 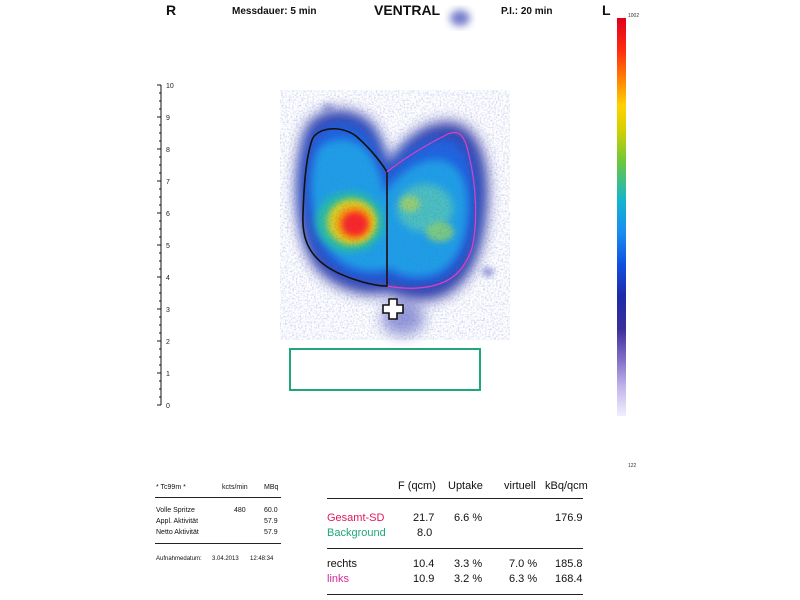 What do you see at coordinates (520, 486) in the screenshot?
I see `col-header: virtuell` at bounding box center [520, 486].